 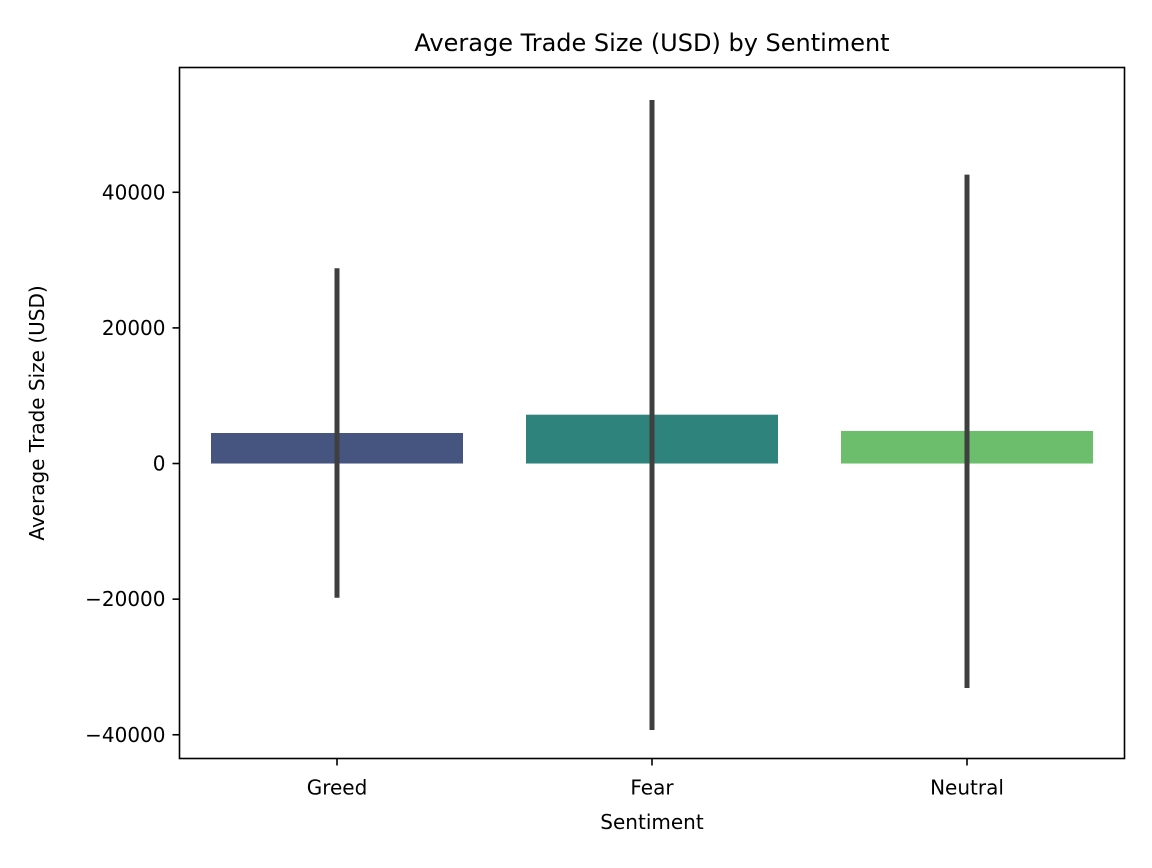 What do you see at coordinates (337, 788) in the screenshot?
I see `x-tick-label: Greed` at bounding box center [337, 788].